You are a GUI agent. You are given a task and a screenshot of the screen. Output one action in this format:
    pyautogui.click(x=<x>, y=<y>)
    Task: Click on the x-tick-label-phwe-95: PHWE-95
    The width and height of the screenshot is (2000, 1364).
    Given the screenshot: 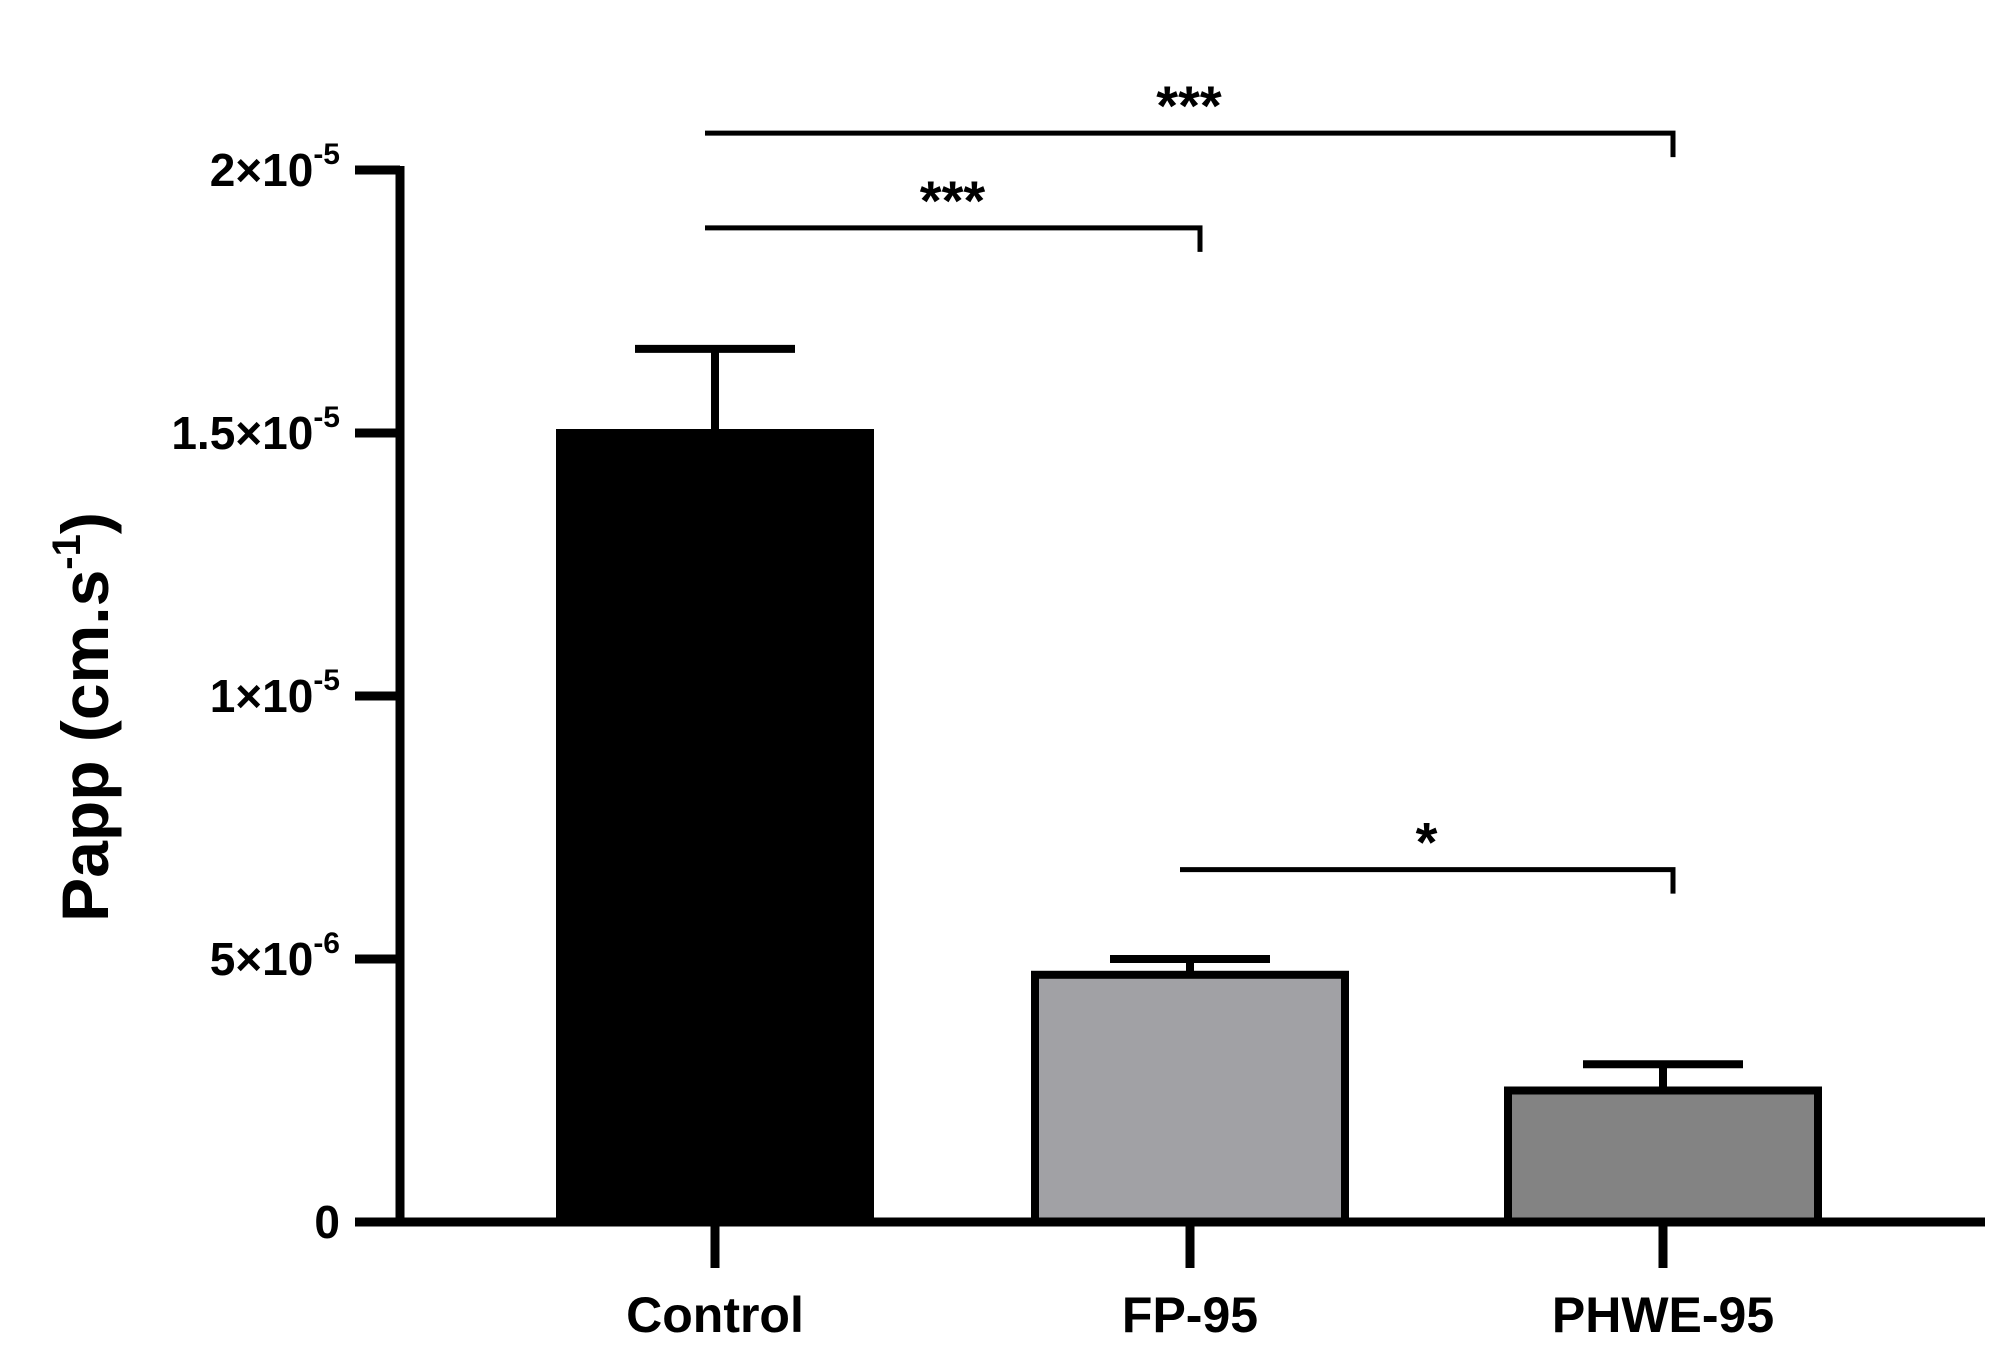 What is the action you would take?
    pyautogui.click(x=1663, y=1315)
    